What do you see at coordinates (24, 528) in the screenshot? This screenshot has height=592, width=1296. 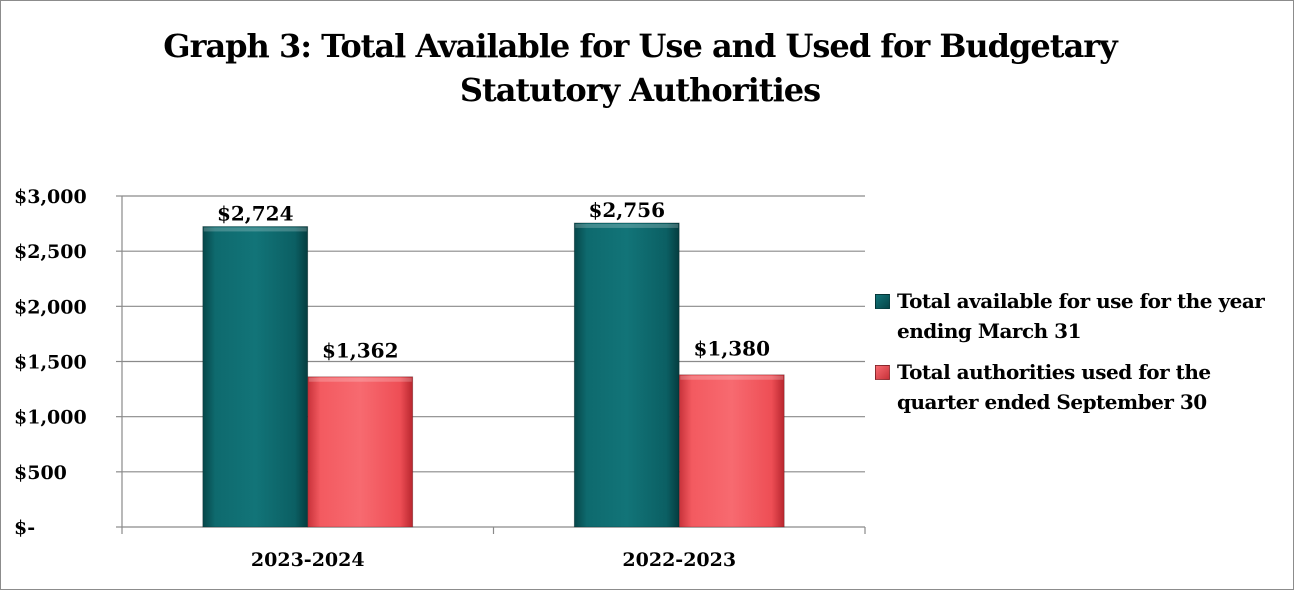 I see `y-tick-label: $-` at bounding box center [24, 528].